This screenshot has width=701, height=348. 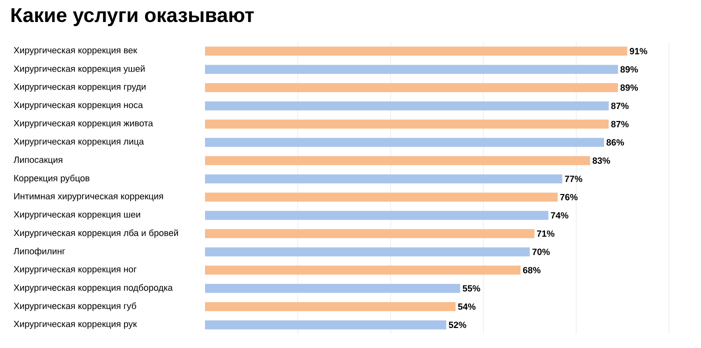 What do you see at coordinates (559, 215) in the screenshot?
I see `data-label: 74%` at bounding box center [559, 215].